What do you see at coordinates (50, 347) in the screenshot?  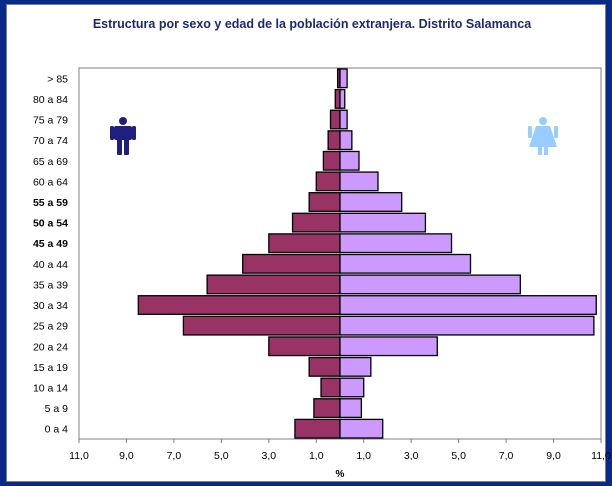 I see `age-label-4: 20 a 24` at bounding box center [50, 347].